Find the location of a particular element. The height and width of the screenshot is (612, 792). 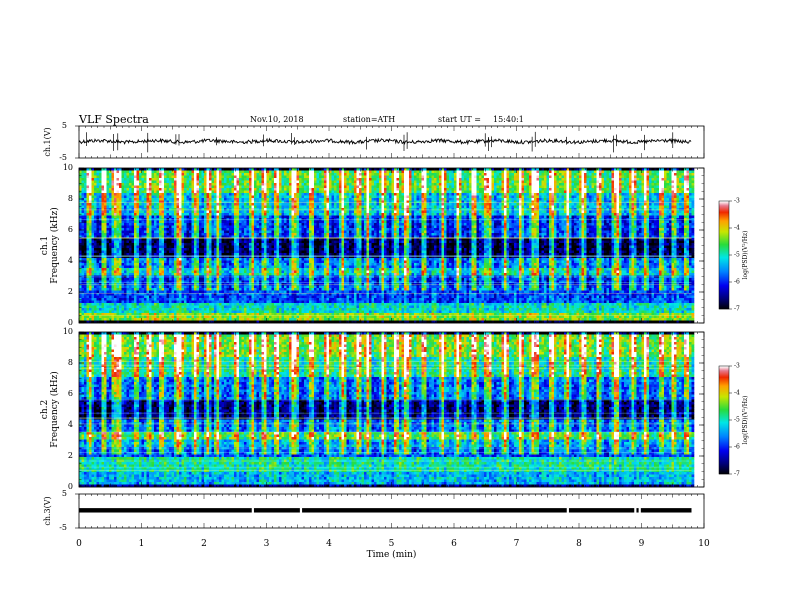

x-tick-label: 1 is located at coordinates (142, 544).